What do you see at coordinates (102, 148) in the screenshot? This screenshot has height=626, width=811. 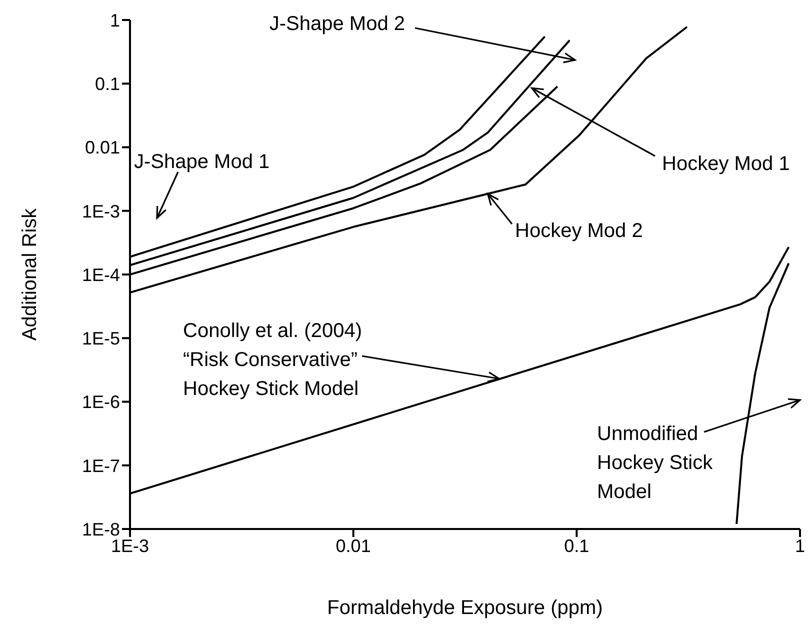 I see `y-tick-label: 0.01` at bounding box center [102, 148].